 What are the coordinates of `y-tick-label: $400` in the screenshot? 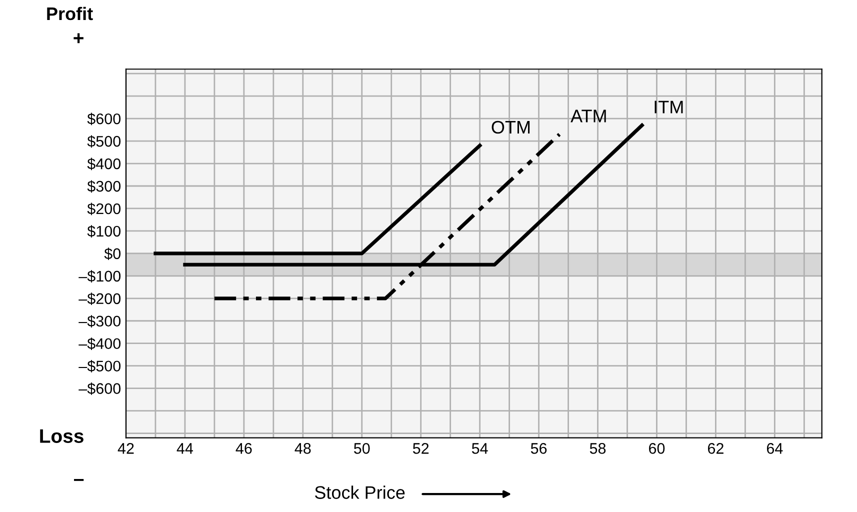 It's located at (104, 164).